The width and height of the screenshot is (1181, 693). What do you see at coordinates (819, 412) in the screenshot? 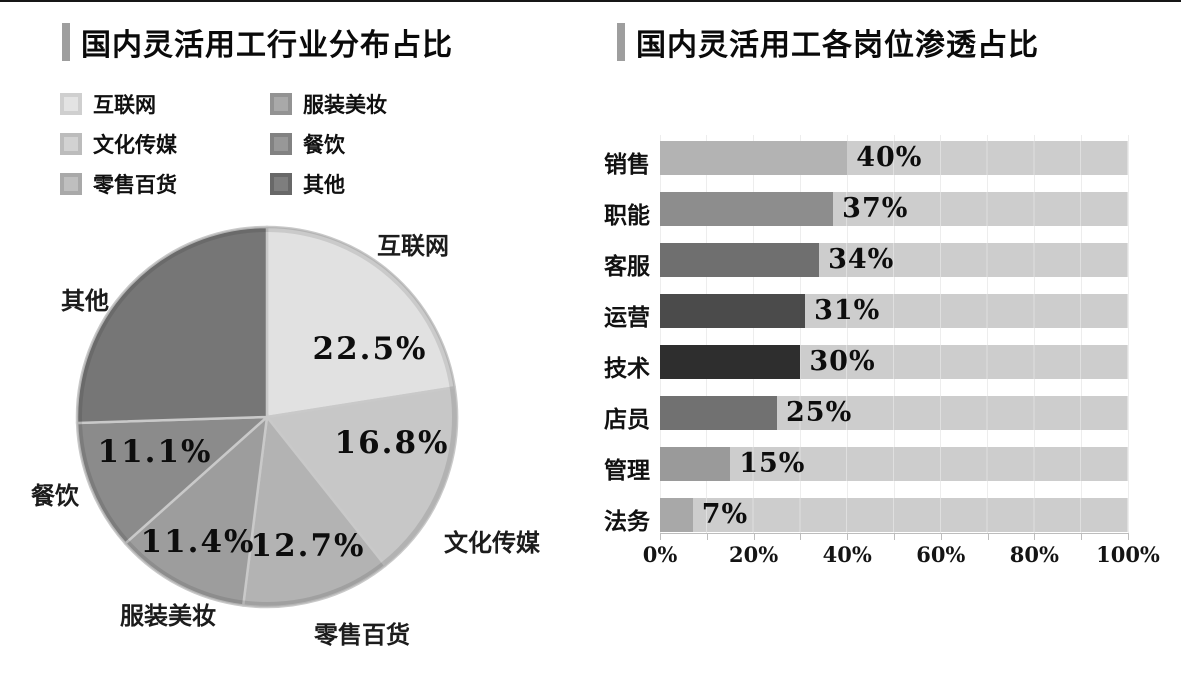
I see `bar-value-label-店员: 25%` at bounding box center [819, 412].